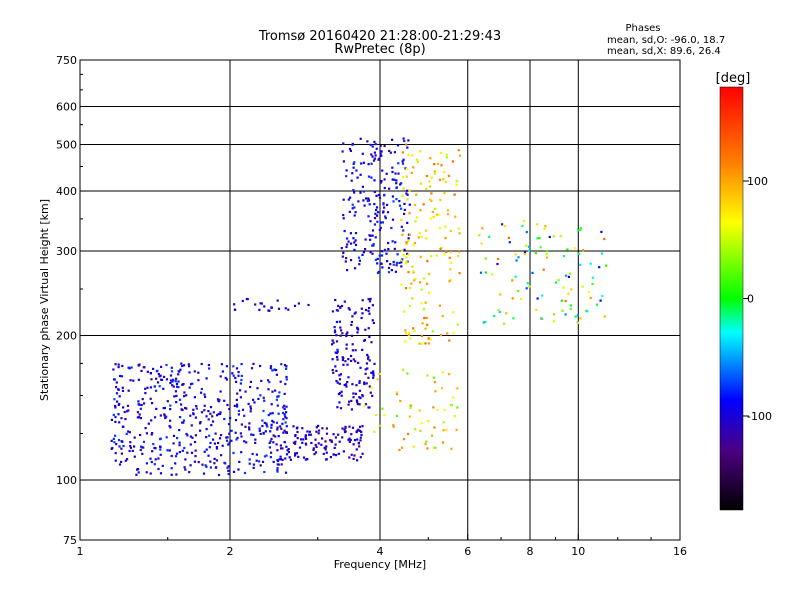  I want to click on x-tick-label: 2, so click(230, 551).